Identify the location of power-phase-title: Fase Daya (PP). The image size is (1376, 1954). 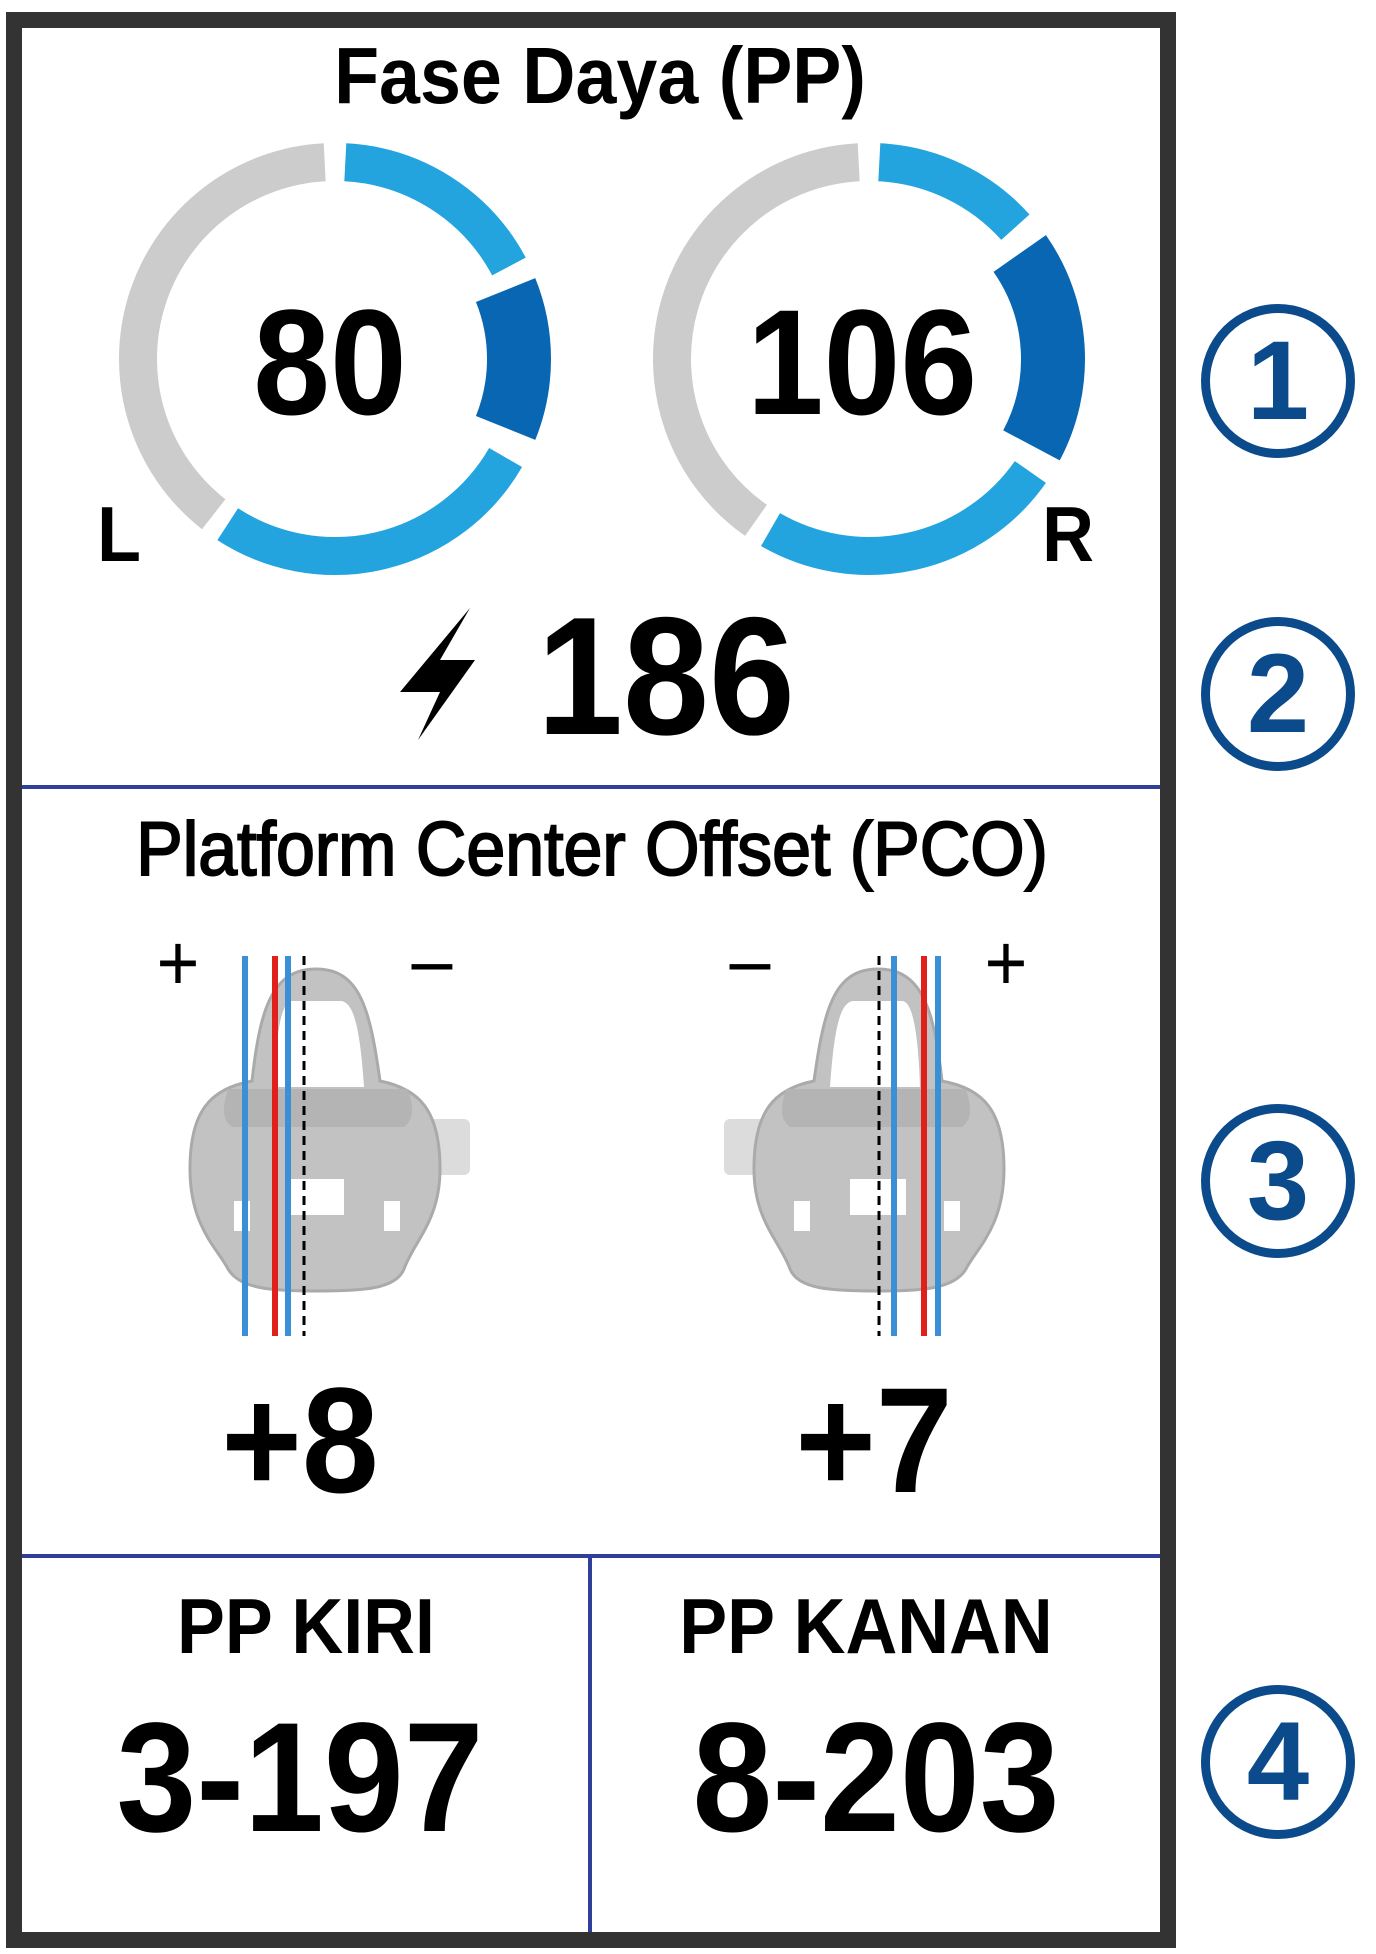
(600, 75).